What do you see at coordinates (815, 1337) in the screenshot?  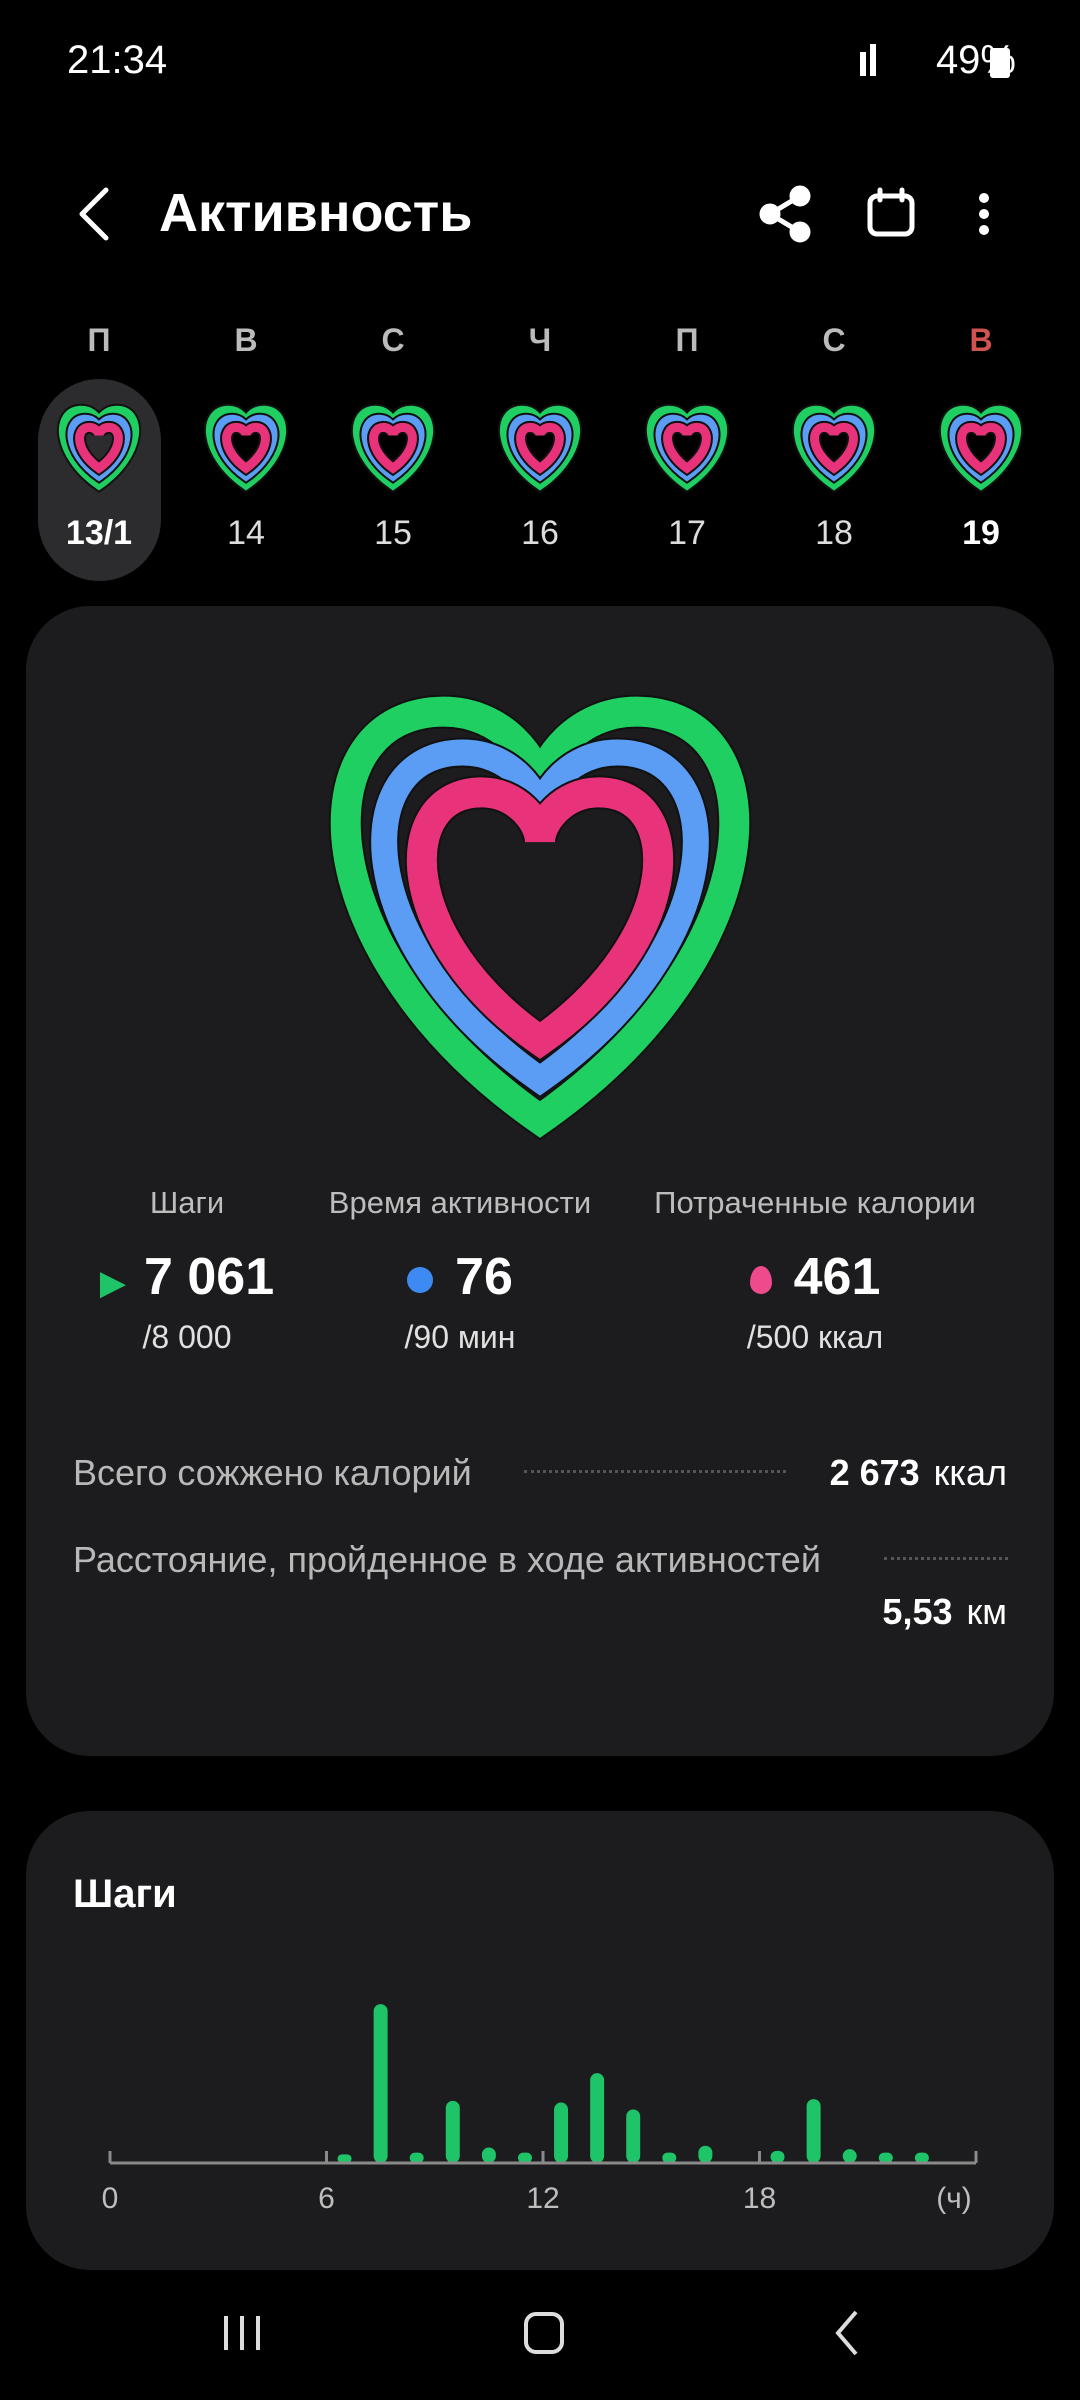 I see `metric-goal: /500 ккал` at bounding box center [815, 1337].